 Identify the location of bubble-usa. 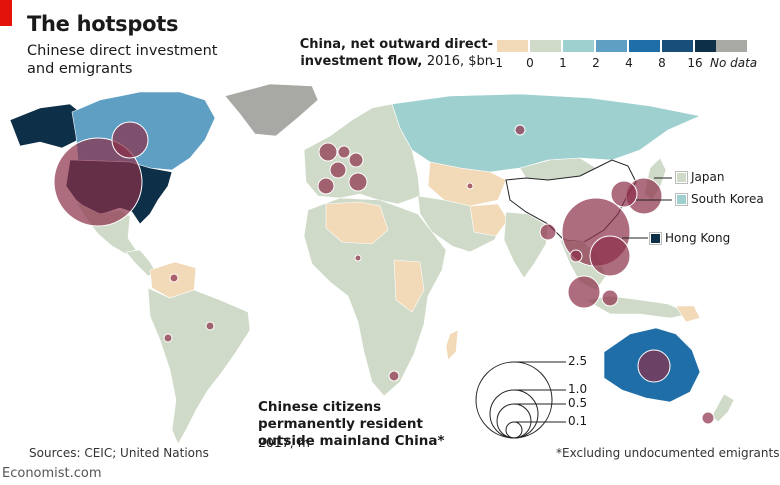
(98, 182).